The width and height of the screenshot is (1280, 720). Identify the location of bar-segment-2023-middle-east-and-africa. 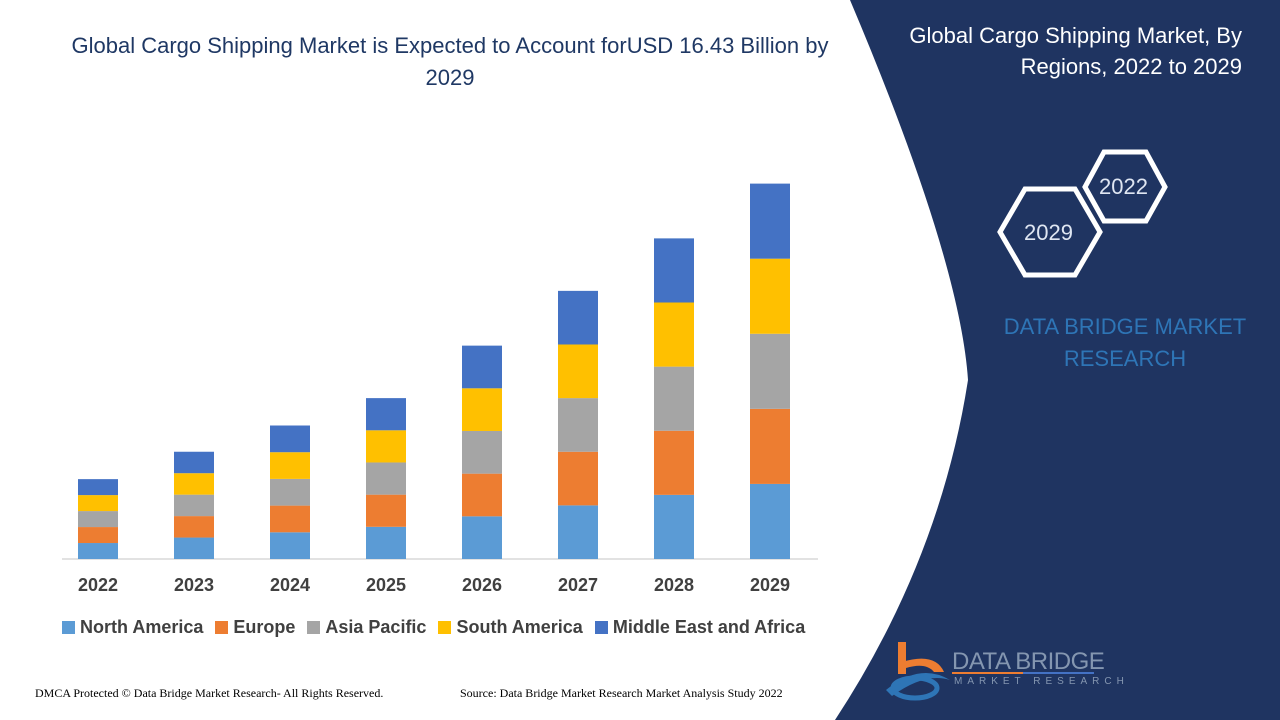
(194, 462).